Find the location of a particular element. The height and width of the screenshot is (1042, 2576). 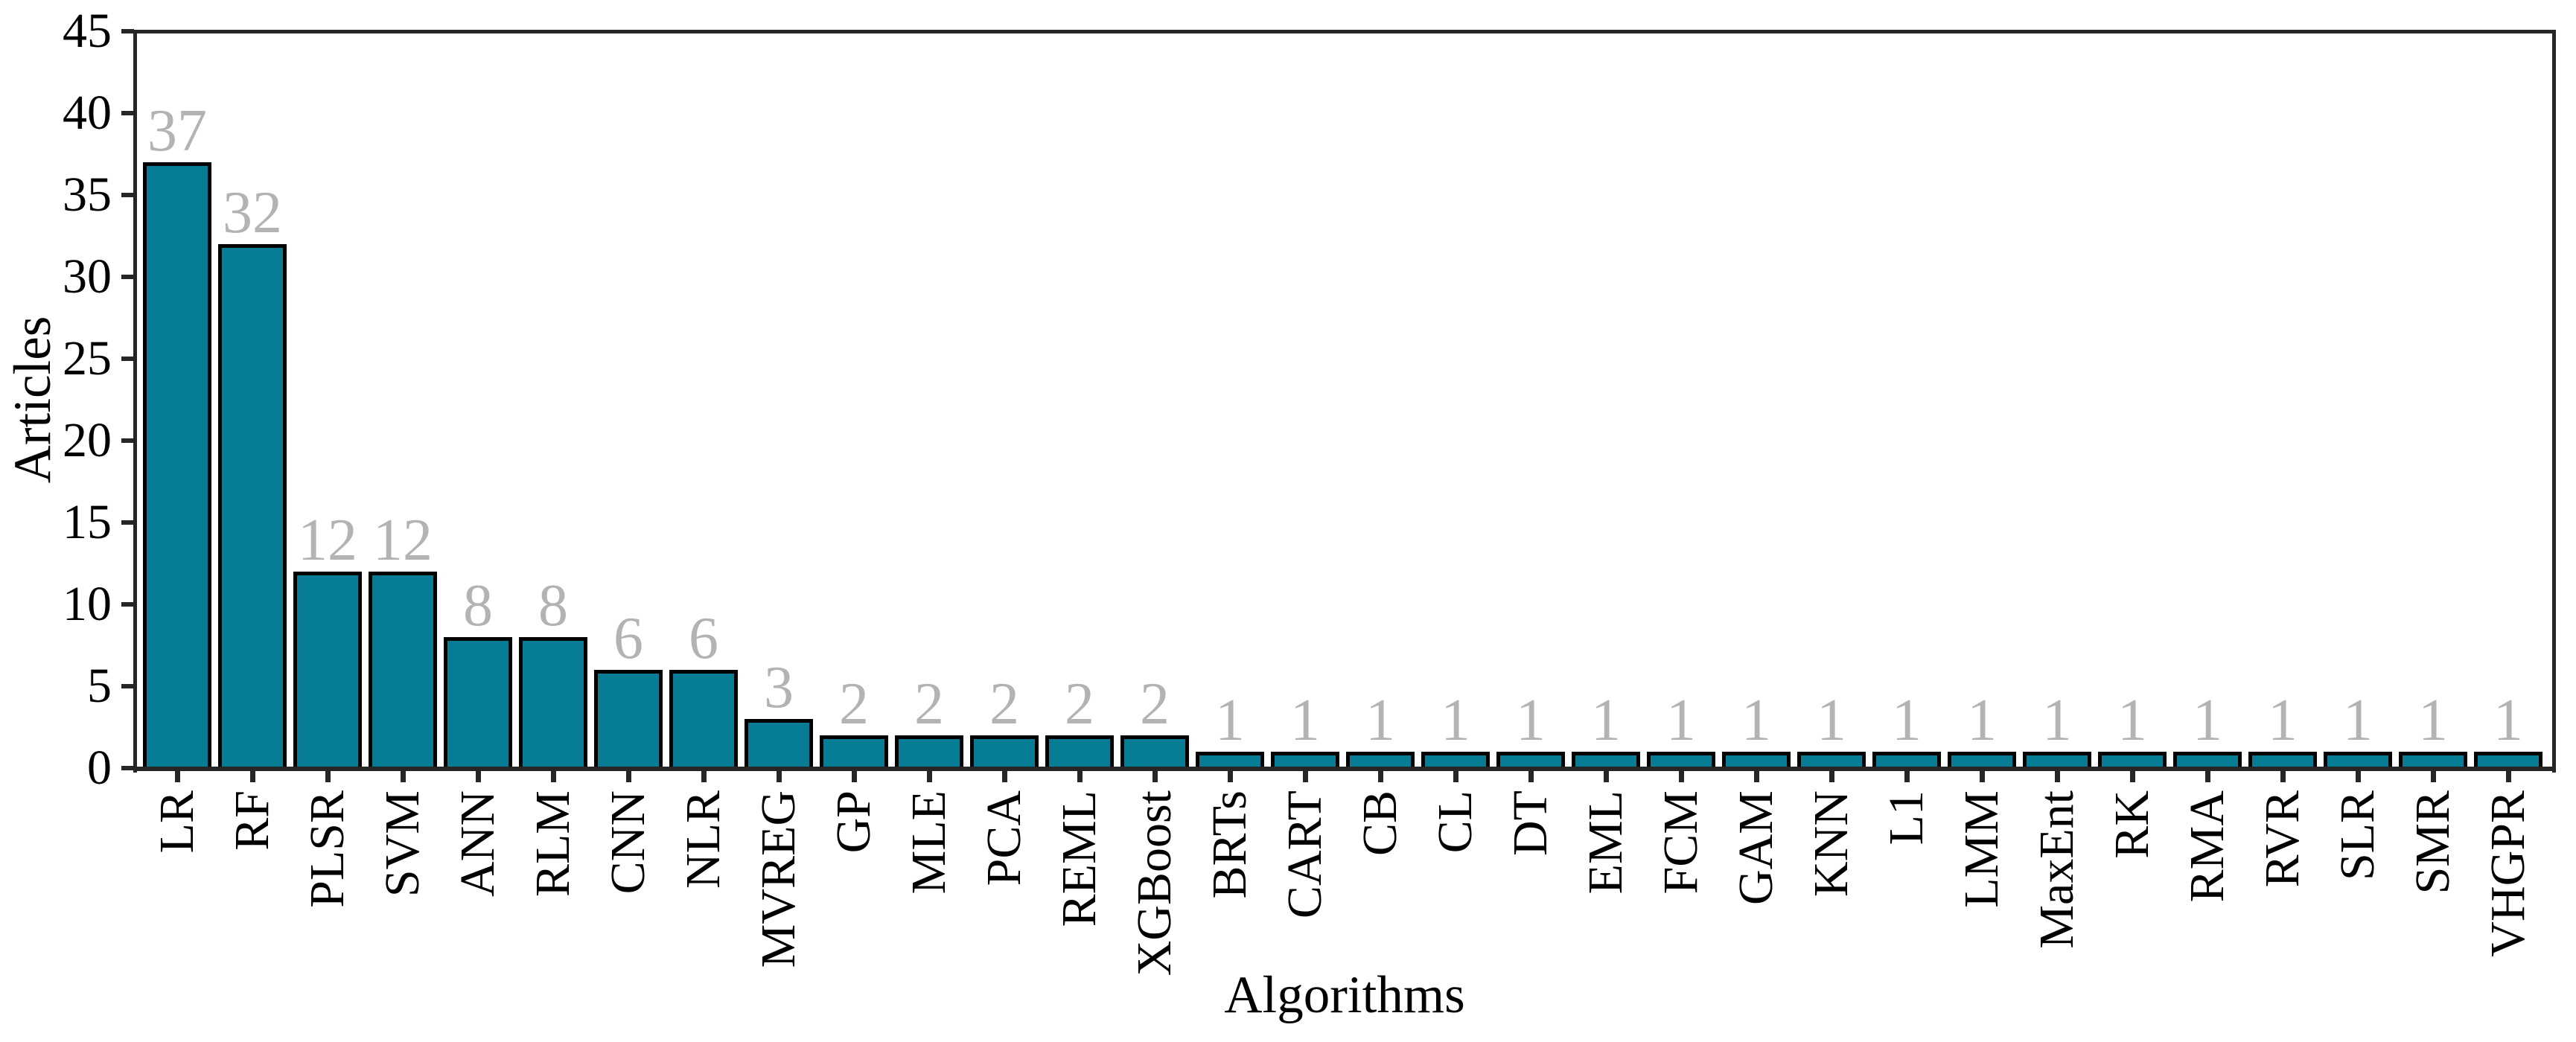

bar-value-label-plsr: 12 is located at coordinates (327, 540).